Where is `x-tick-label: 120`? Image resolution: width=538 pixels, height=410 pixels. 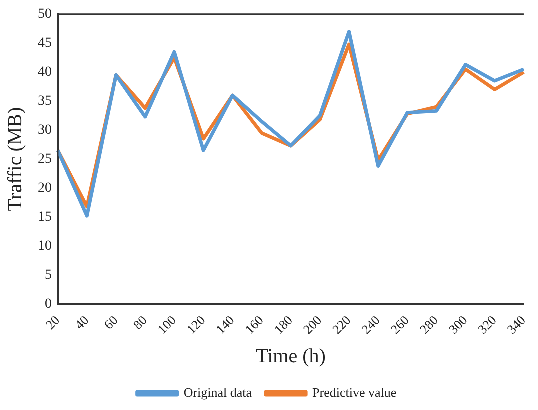
x-tick-label: 120 is located at coordinates (196, 325).